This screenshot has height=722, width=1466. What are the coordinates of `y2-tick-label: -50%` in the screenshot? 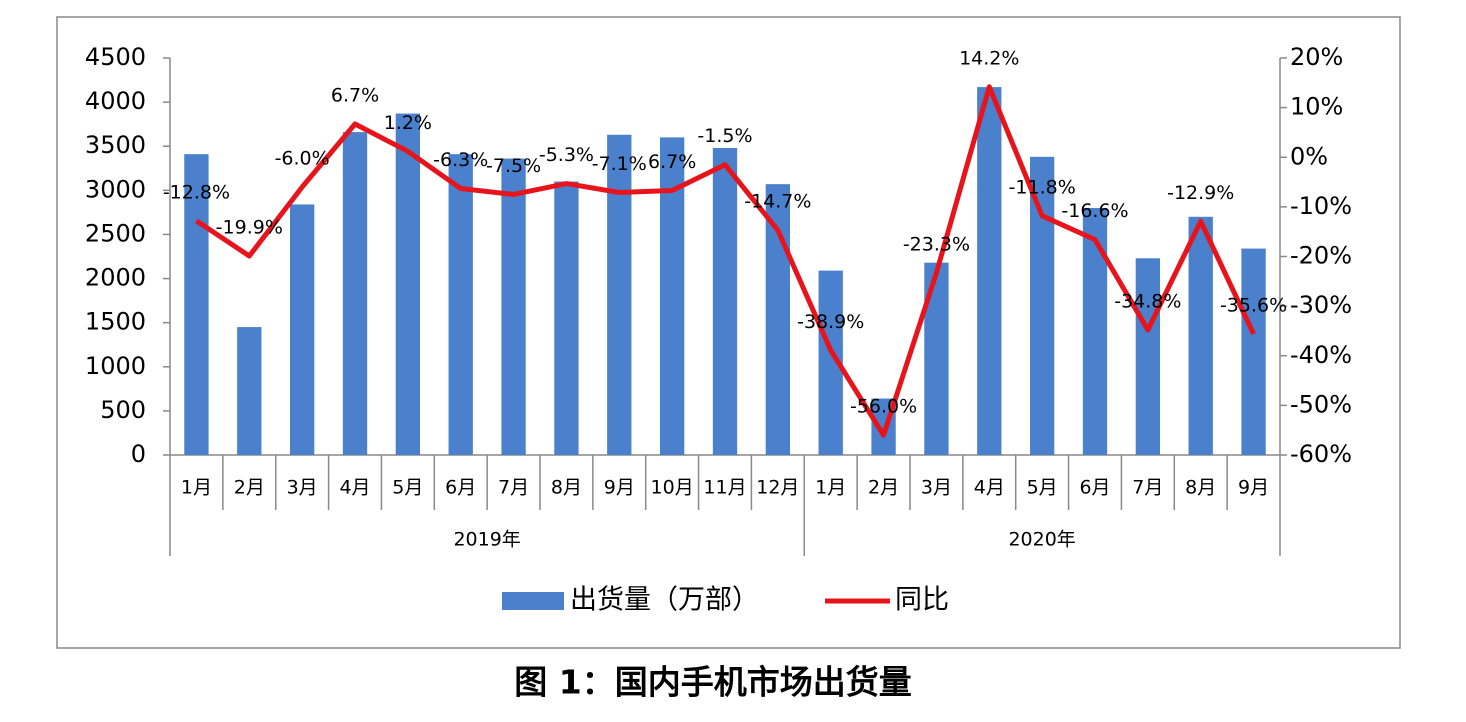 It's located at (1321, 404).